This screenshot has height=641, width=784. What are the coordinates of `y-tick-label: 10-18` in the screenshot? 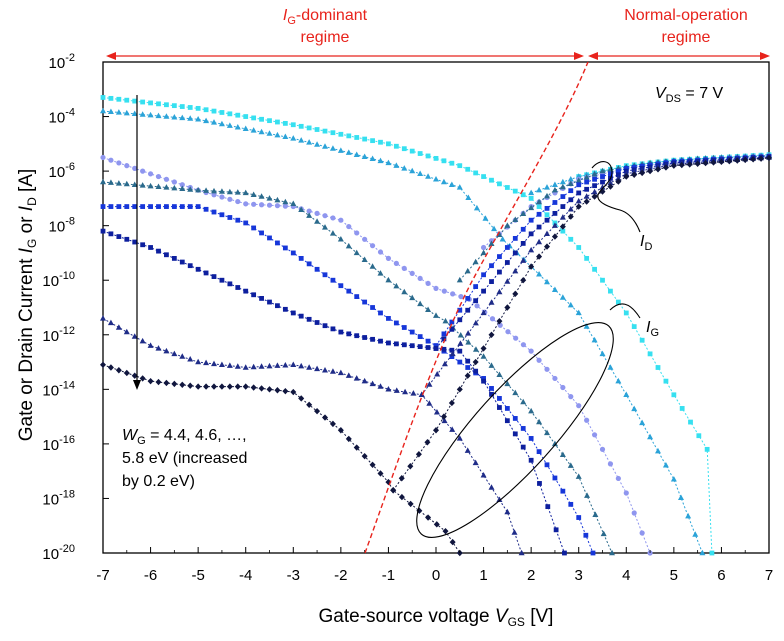 It's located at (58, 498).